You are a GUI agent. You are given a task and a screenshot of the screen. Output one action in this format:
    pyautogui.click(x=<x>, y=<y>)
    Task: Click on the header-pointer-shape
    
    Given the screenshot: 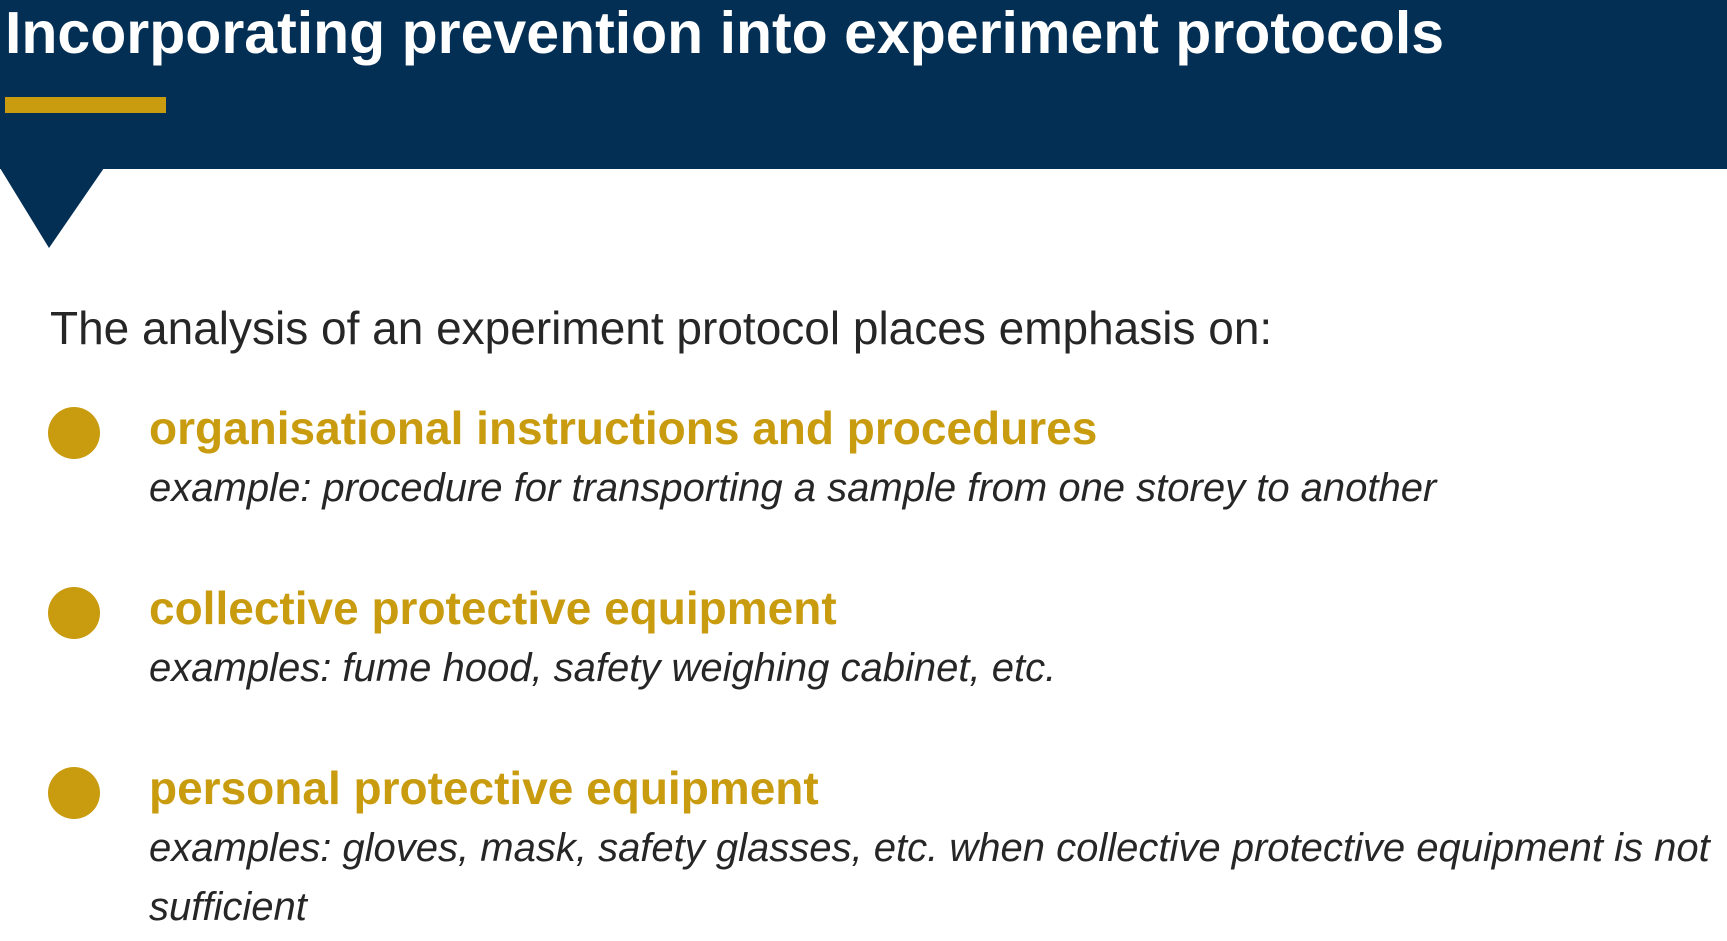 What is the action you would take?
    pyautogui.click(x=52, y=208)
    